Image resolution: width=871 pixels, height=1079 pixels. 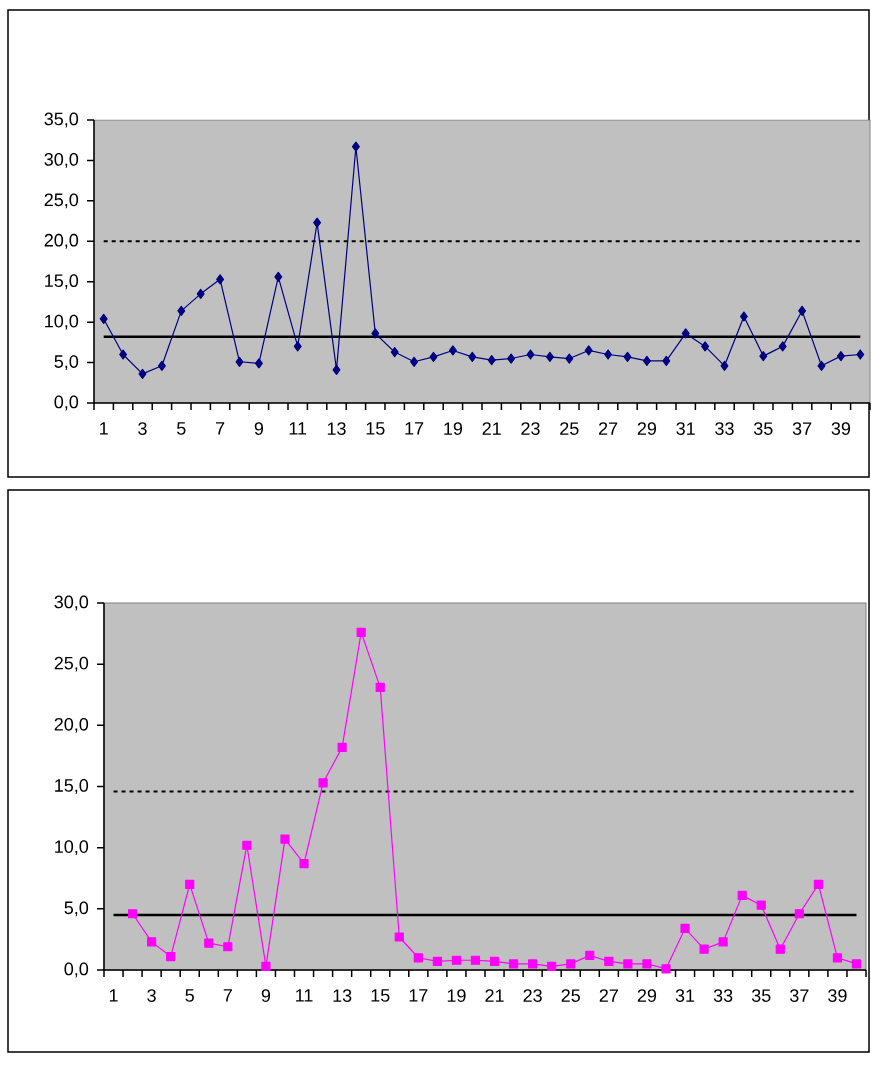 What do you see at coordinates (608, 428) in the screenshot?
I see `x-tick-label: 27` at bounding box center [608, 428].